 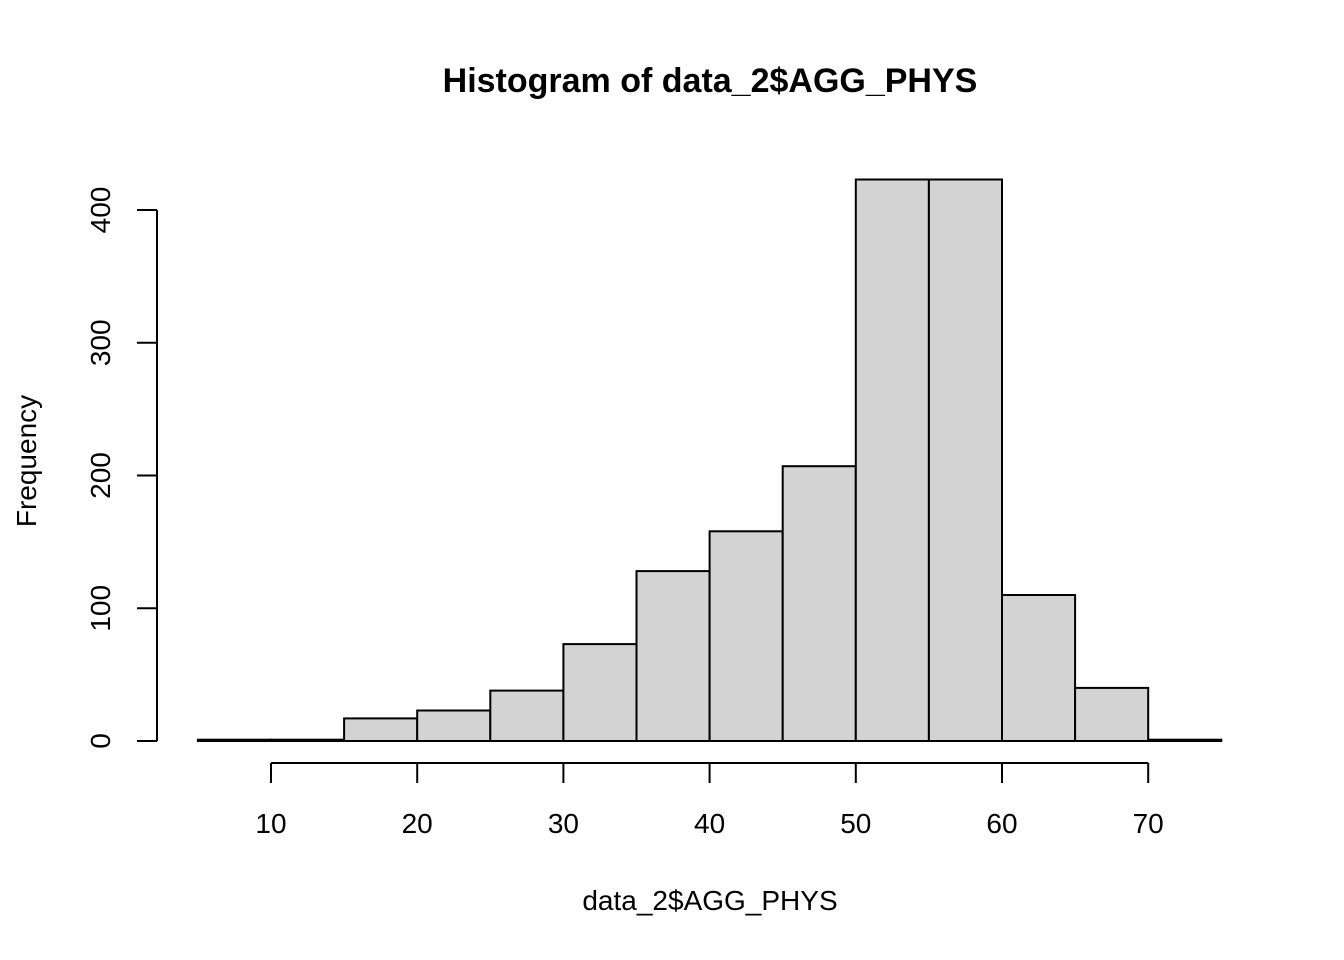 What do you see at coordinates (100, 608) in the screenshot?
I see `y-tick-label-1: 100` at bounding box center [100, 608].